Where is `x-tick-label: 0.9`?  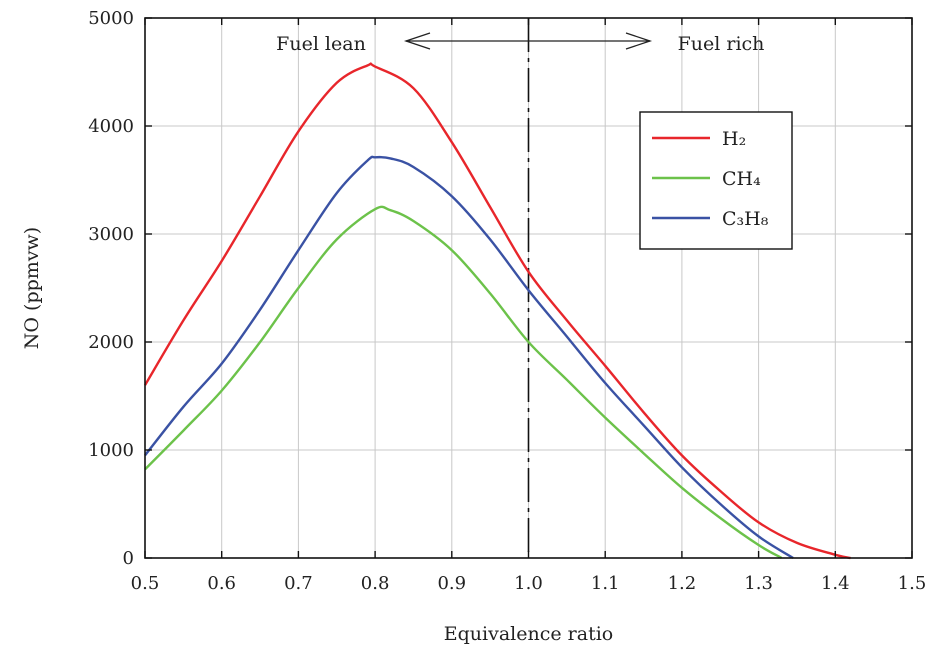 x-tick-label: 0.9 is located at coordinates (451, 583).